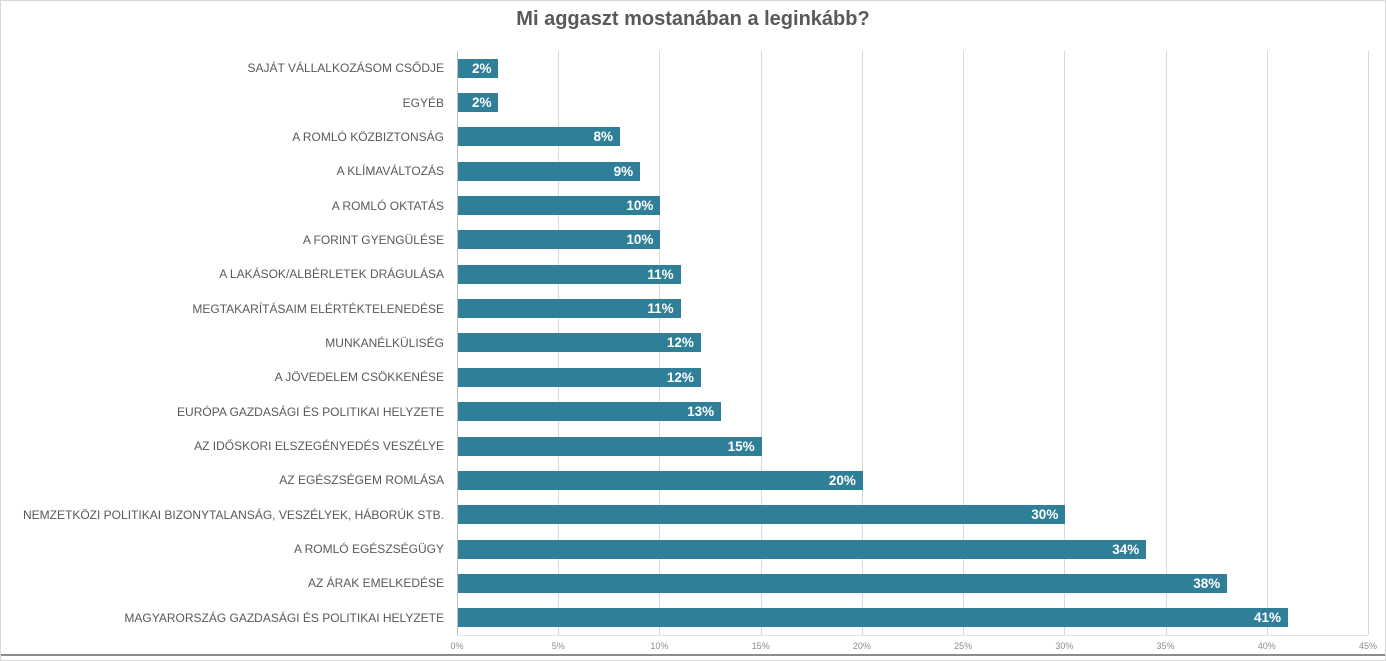 This screenshot has height=661, width=1386. Describe the element at coordinates (361, 480) in the screenshot. I see `category-label: AZ EGÉSZSÉGEM ROMLÁSA` at that location.